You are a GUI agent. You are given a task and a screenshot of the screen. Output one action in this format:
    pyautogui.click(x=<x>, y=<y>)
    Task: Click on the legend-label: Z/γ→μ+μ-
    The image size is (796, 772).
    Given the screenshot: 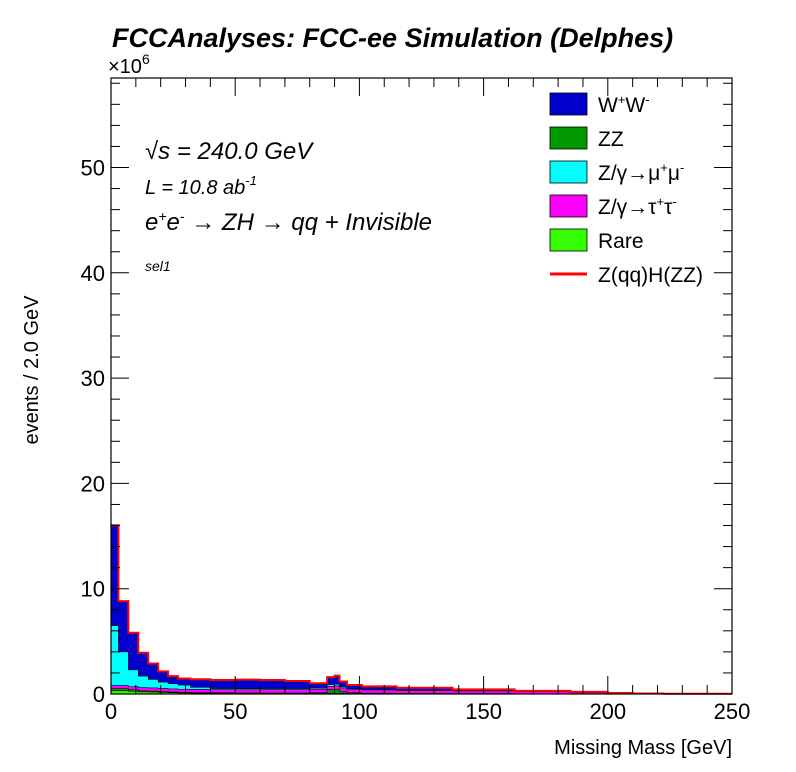 What is the action you would take?
    pyautogui.click(x=641, y=172)
    